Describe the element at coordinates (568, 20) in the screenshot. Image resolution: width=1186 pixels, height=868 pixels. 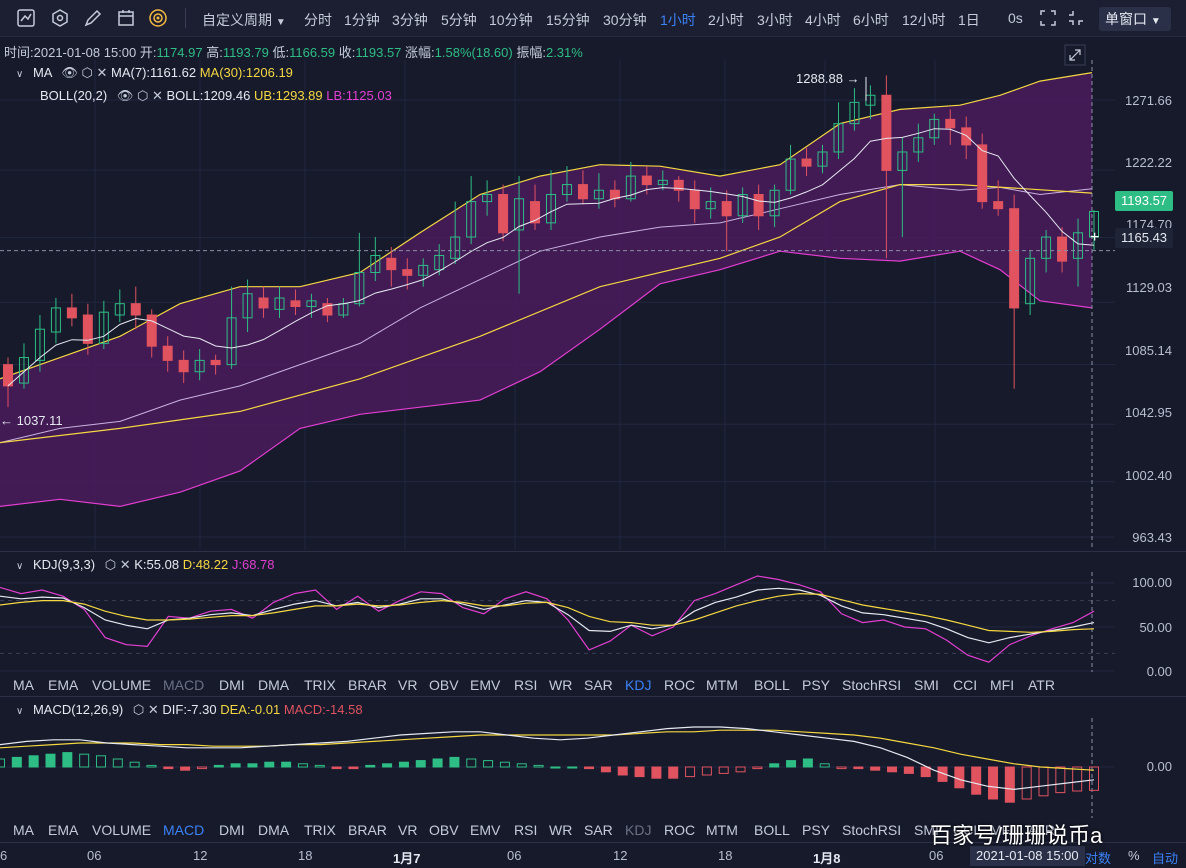
I see `period-tab: 15分钟` at that location.